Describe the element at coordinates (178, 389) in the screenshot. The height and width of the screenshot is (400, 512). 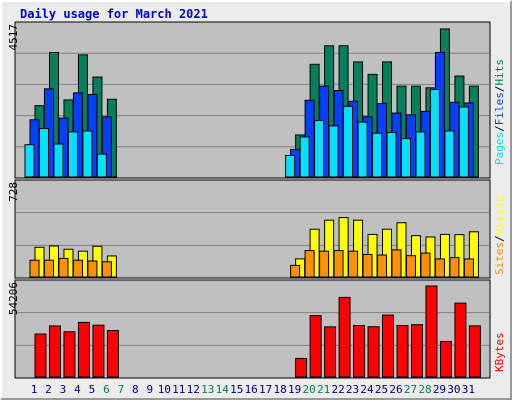
I see `day-label-11: 11` at that location.